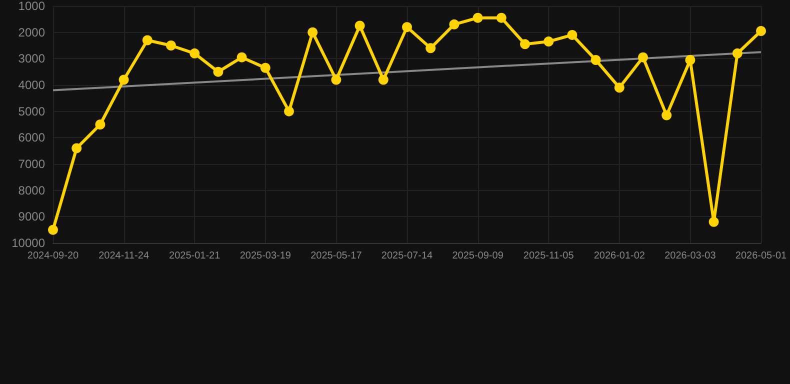 Image resolution: width=790 pixels, height=384 pixels. I want to click on x-tick-label: 2025-03-19, so click(266, 256).